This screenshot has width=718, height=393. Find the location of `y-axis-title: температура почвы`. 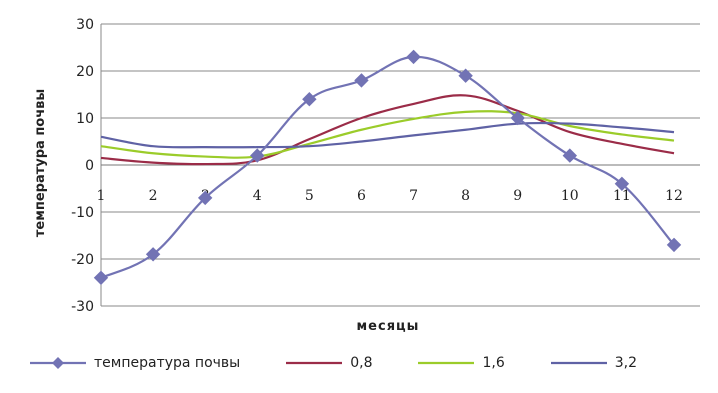

y-axis-title: температура почвы is located at coordinates (40, 163).